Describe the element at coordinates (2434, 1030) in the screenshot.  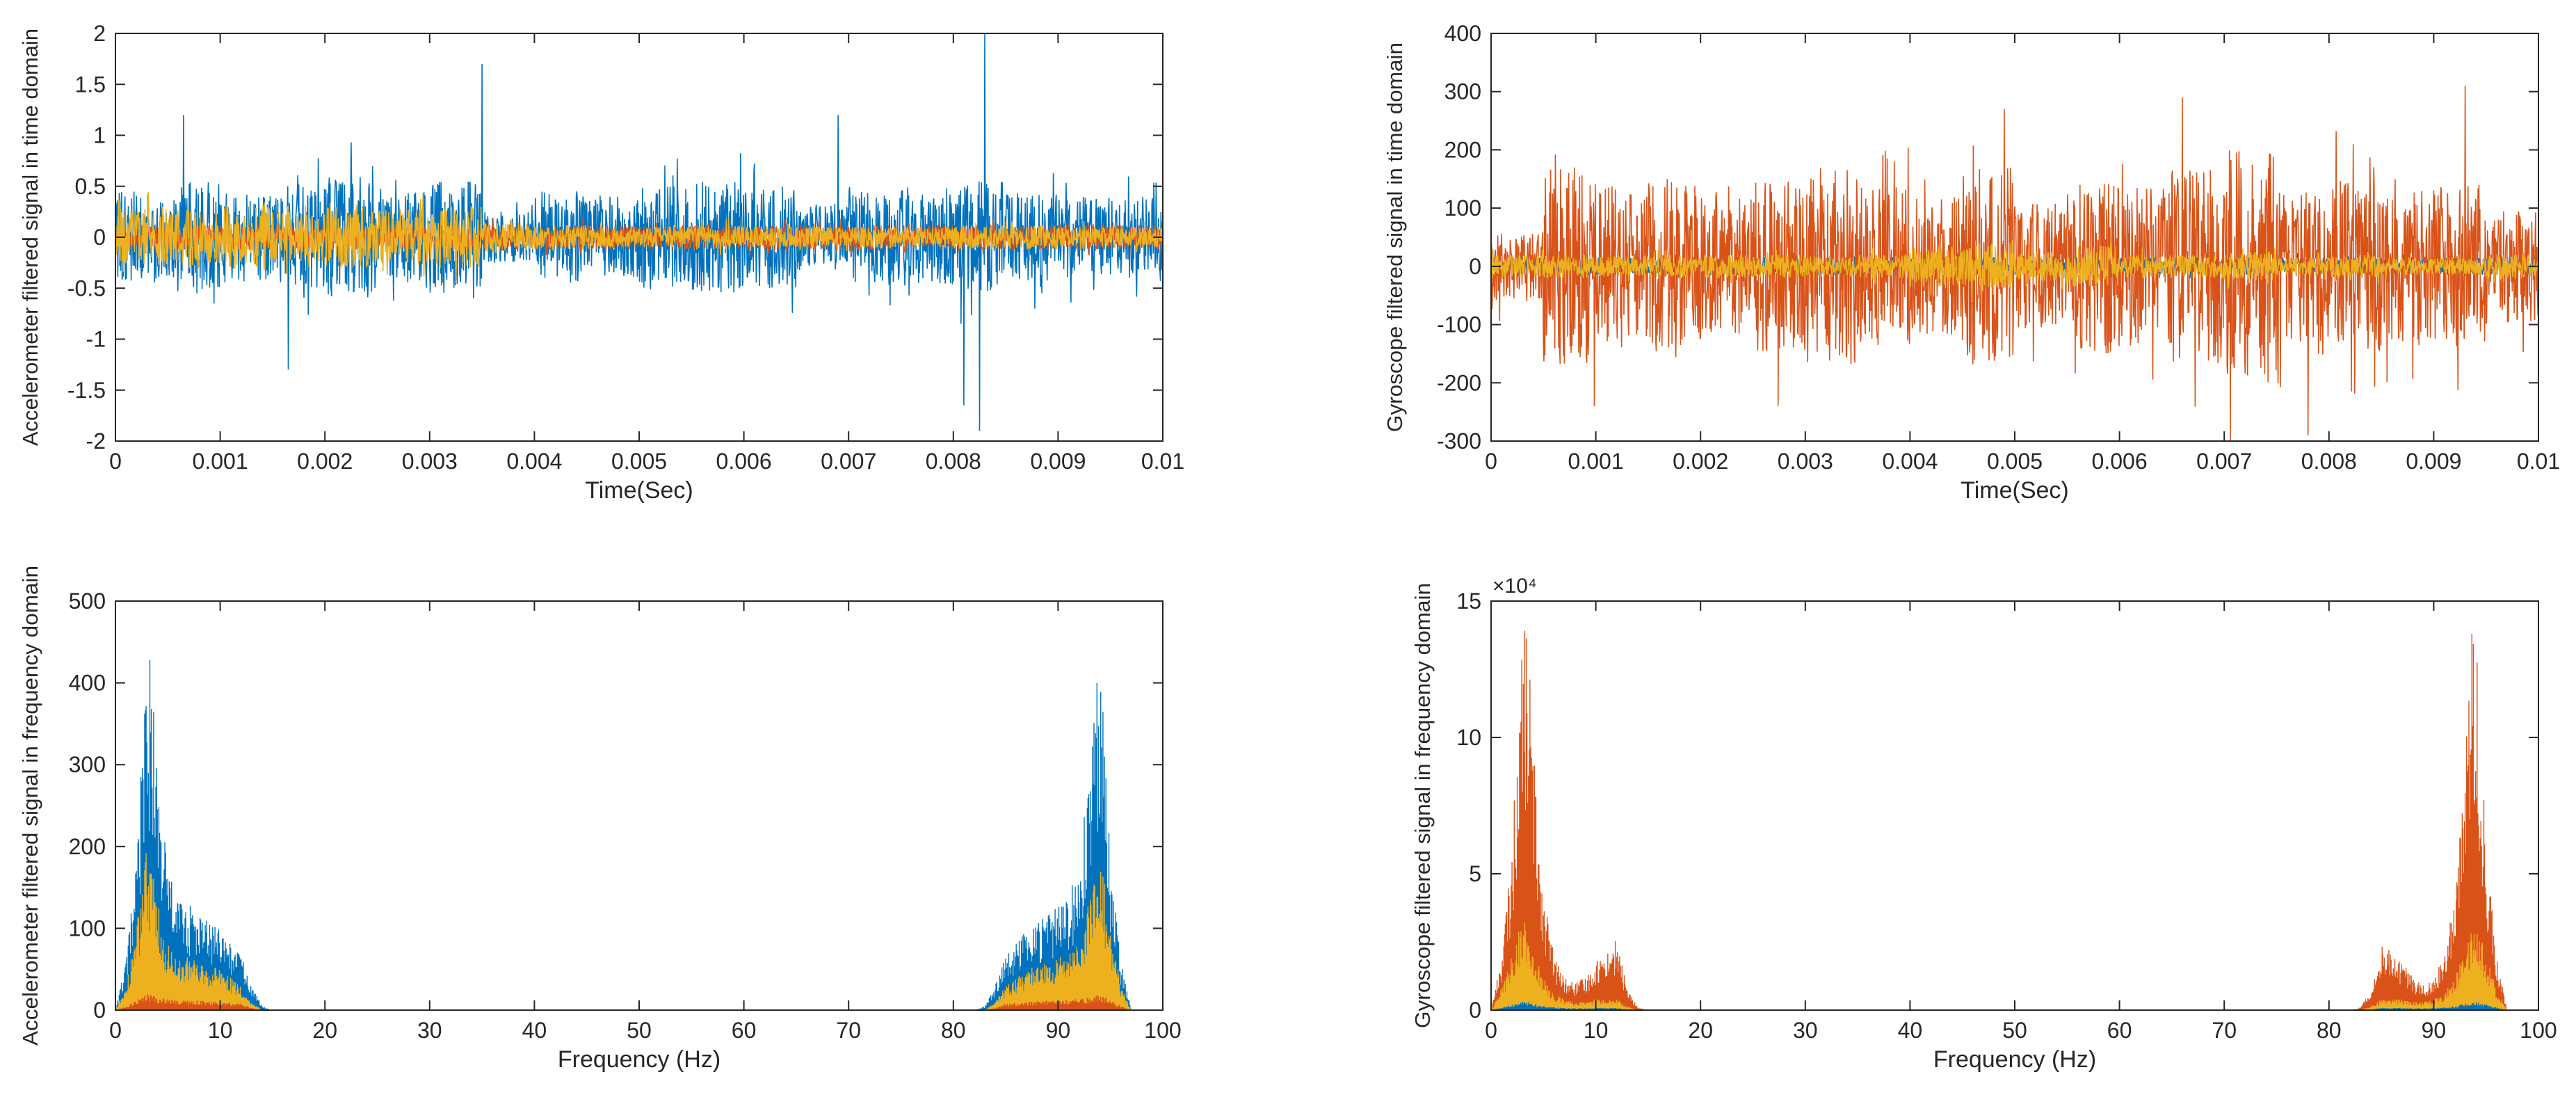
I see `gyro-freq-x-tick-label: 90` at that location.